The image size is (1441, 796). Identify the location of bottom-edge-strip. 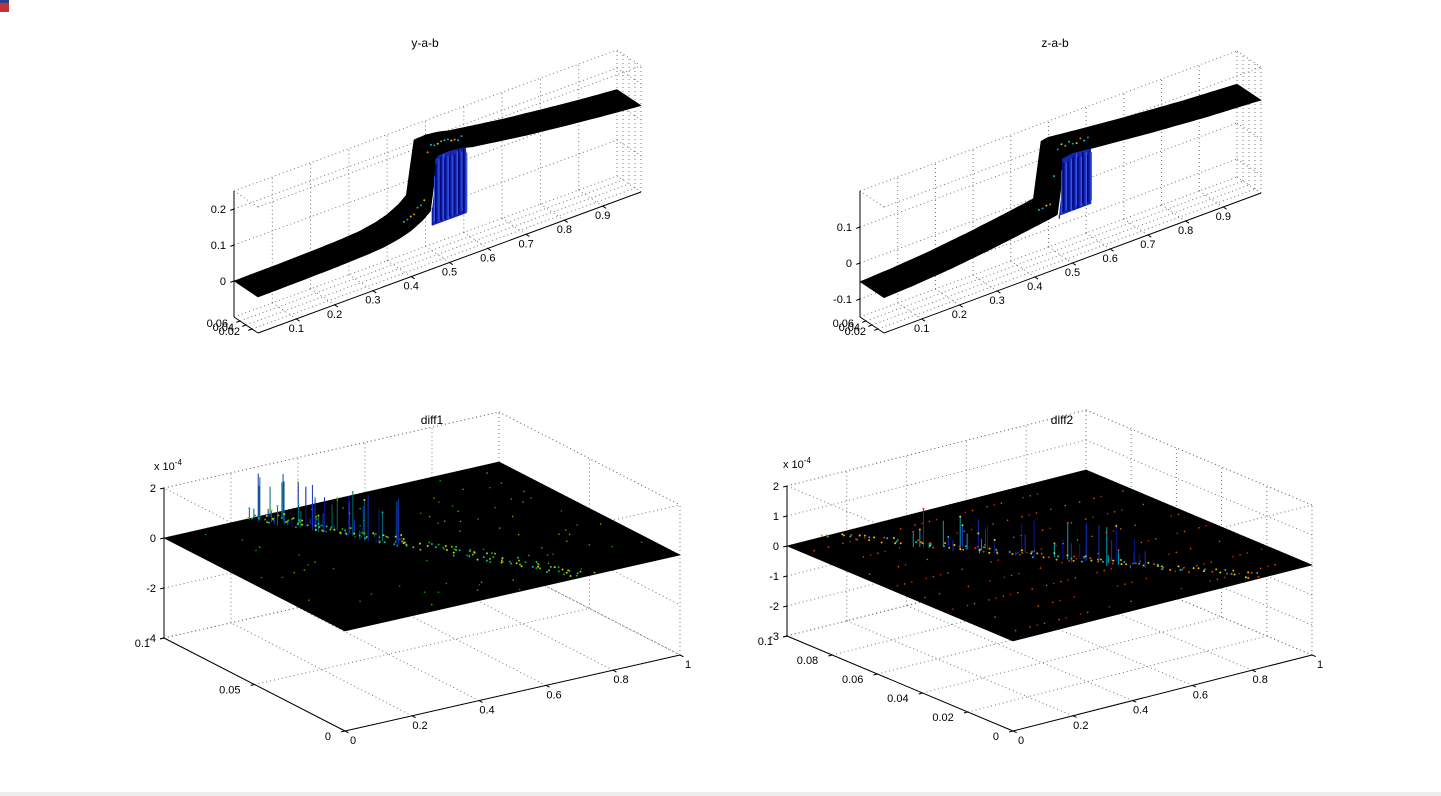
(720, 794).